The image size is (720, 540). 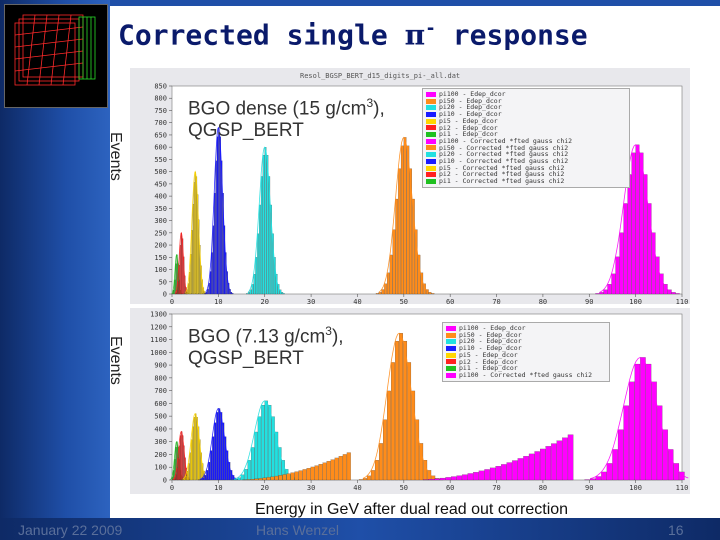 I want to click on y-tick-label: 450, so click(x=160, y=184).